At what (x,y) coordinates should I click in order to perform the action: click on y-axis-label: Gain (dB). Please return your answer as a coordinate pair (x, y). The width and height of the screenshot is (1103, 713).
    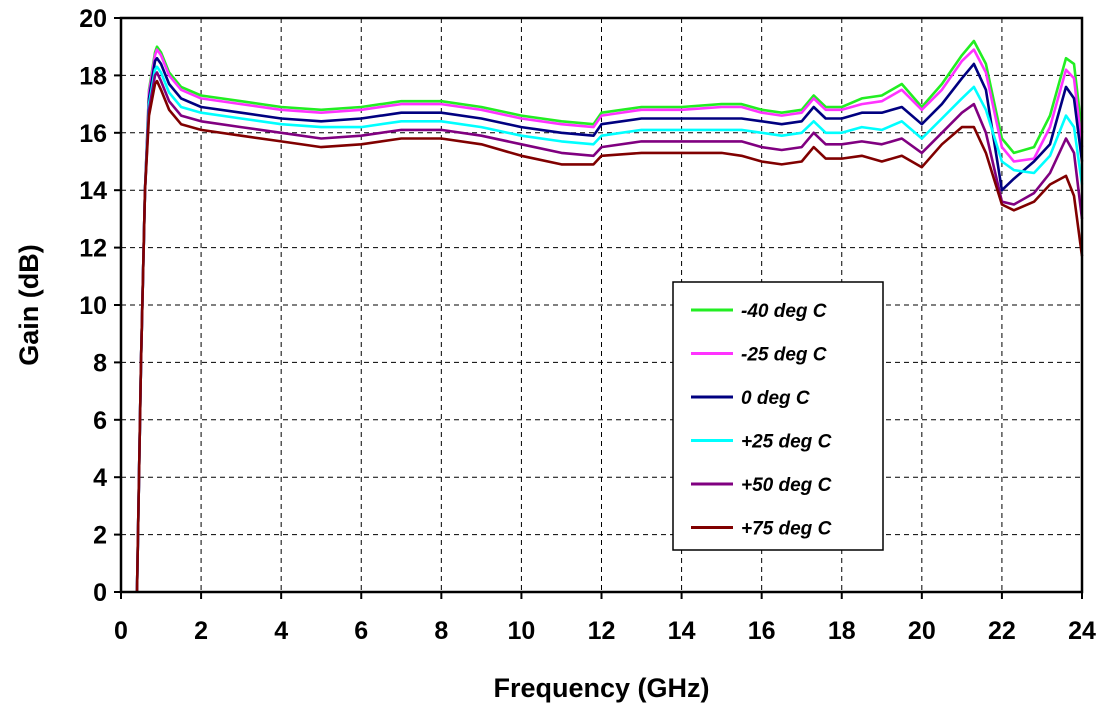
    Looking at the image, I should click on (29, 305).